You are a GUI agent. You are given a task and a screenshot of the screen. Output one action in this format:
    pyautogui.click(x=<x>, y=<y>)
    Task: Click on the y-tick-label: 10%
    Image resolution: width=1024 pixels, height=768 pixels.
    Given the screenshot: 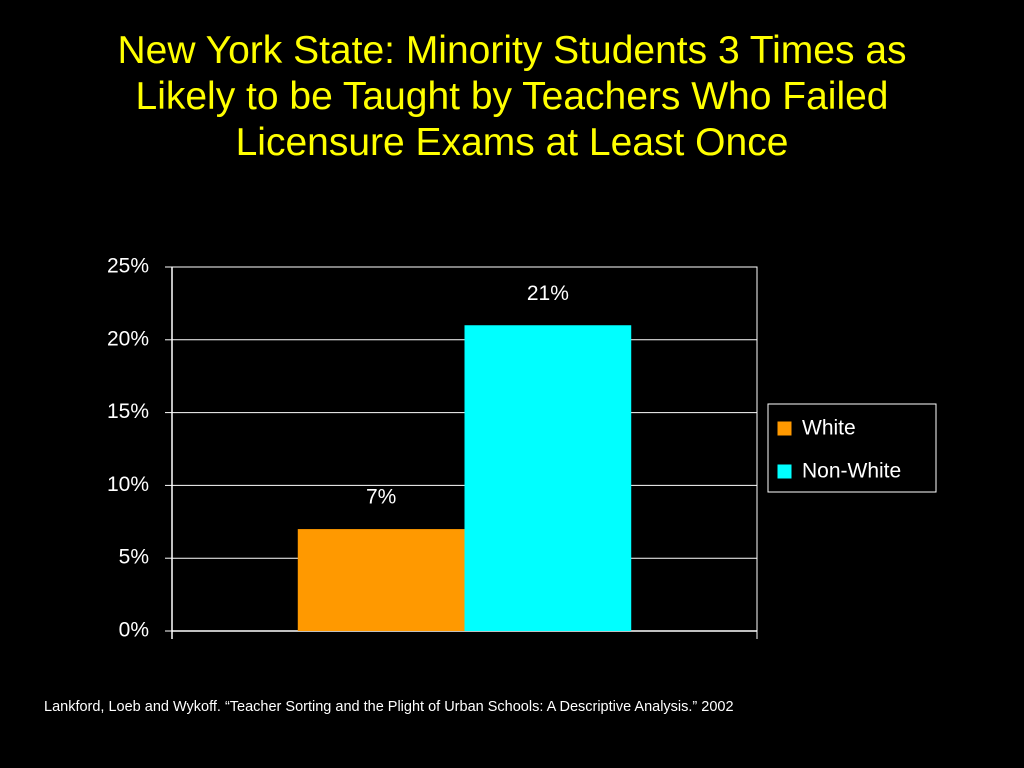 What is the action you would take?
    pyautogui.click(x=128, y=484)
    